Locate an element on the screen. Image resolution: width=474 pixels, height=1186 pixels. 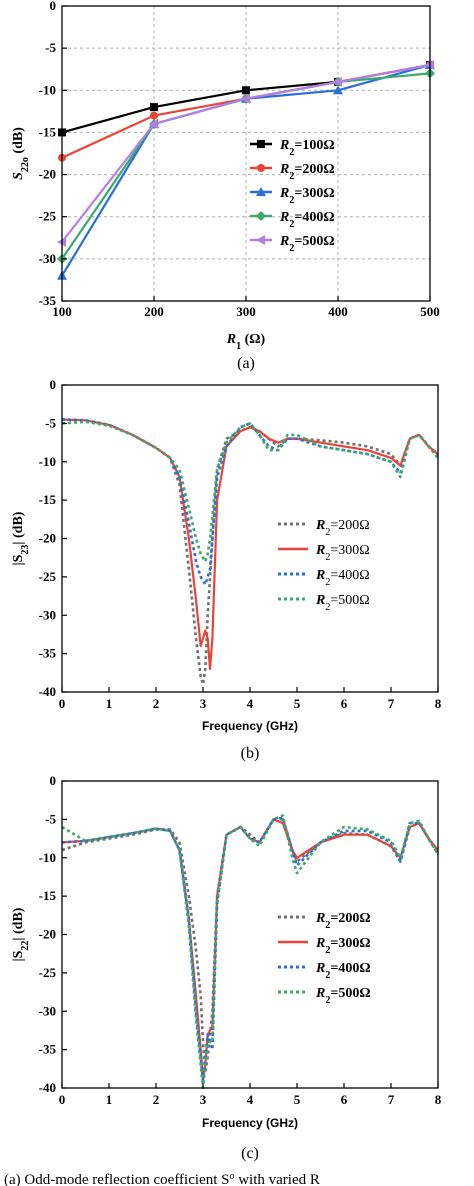
y-axis-label: |S22| (dB) is located at coordinates (21, 934).